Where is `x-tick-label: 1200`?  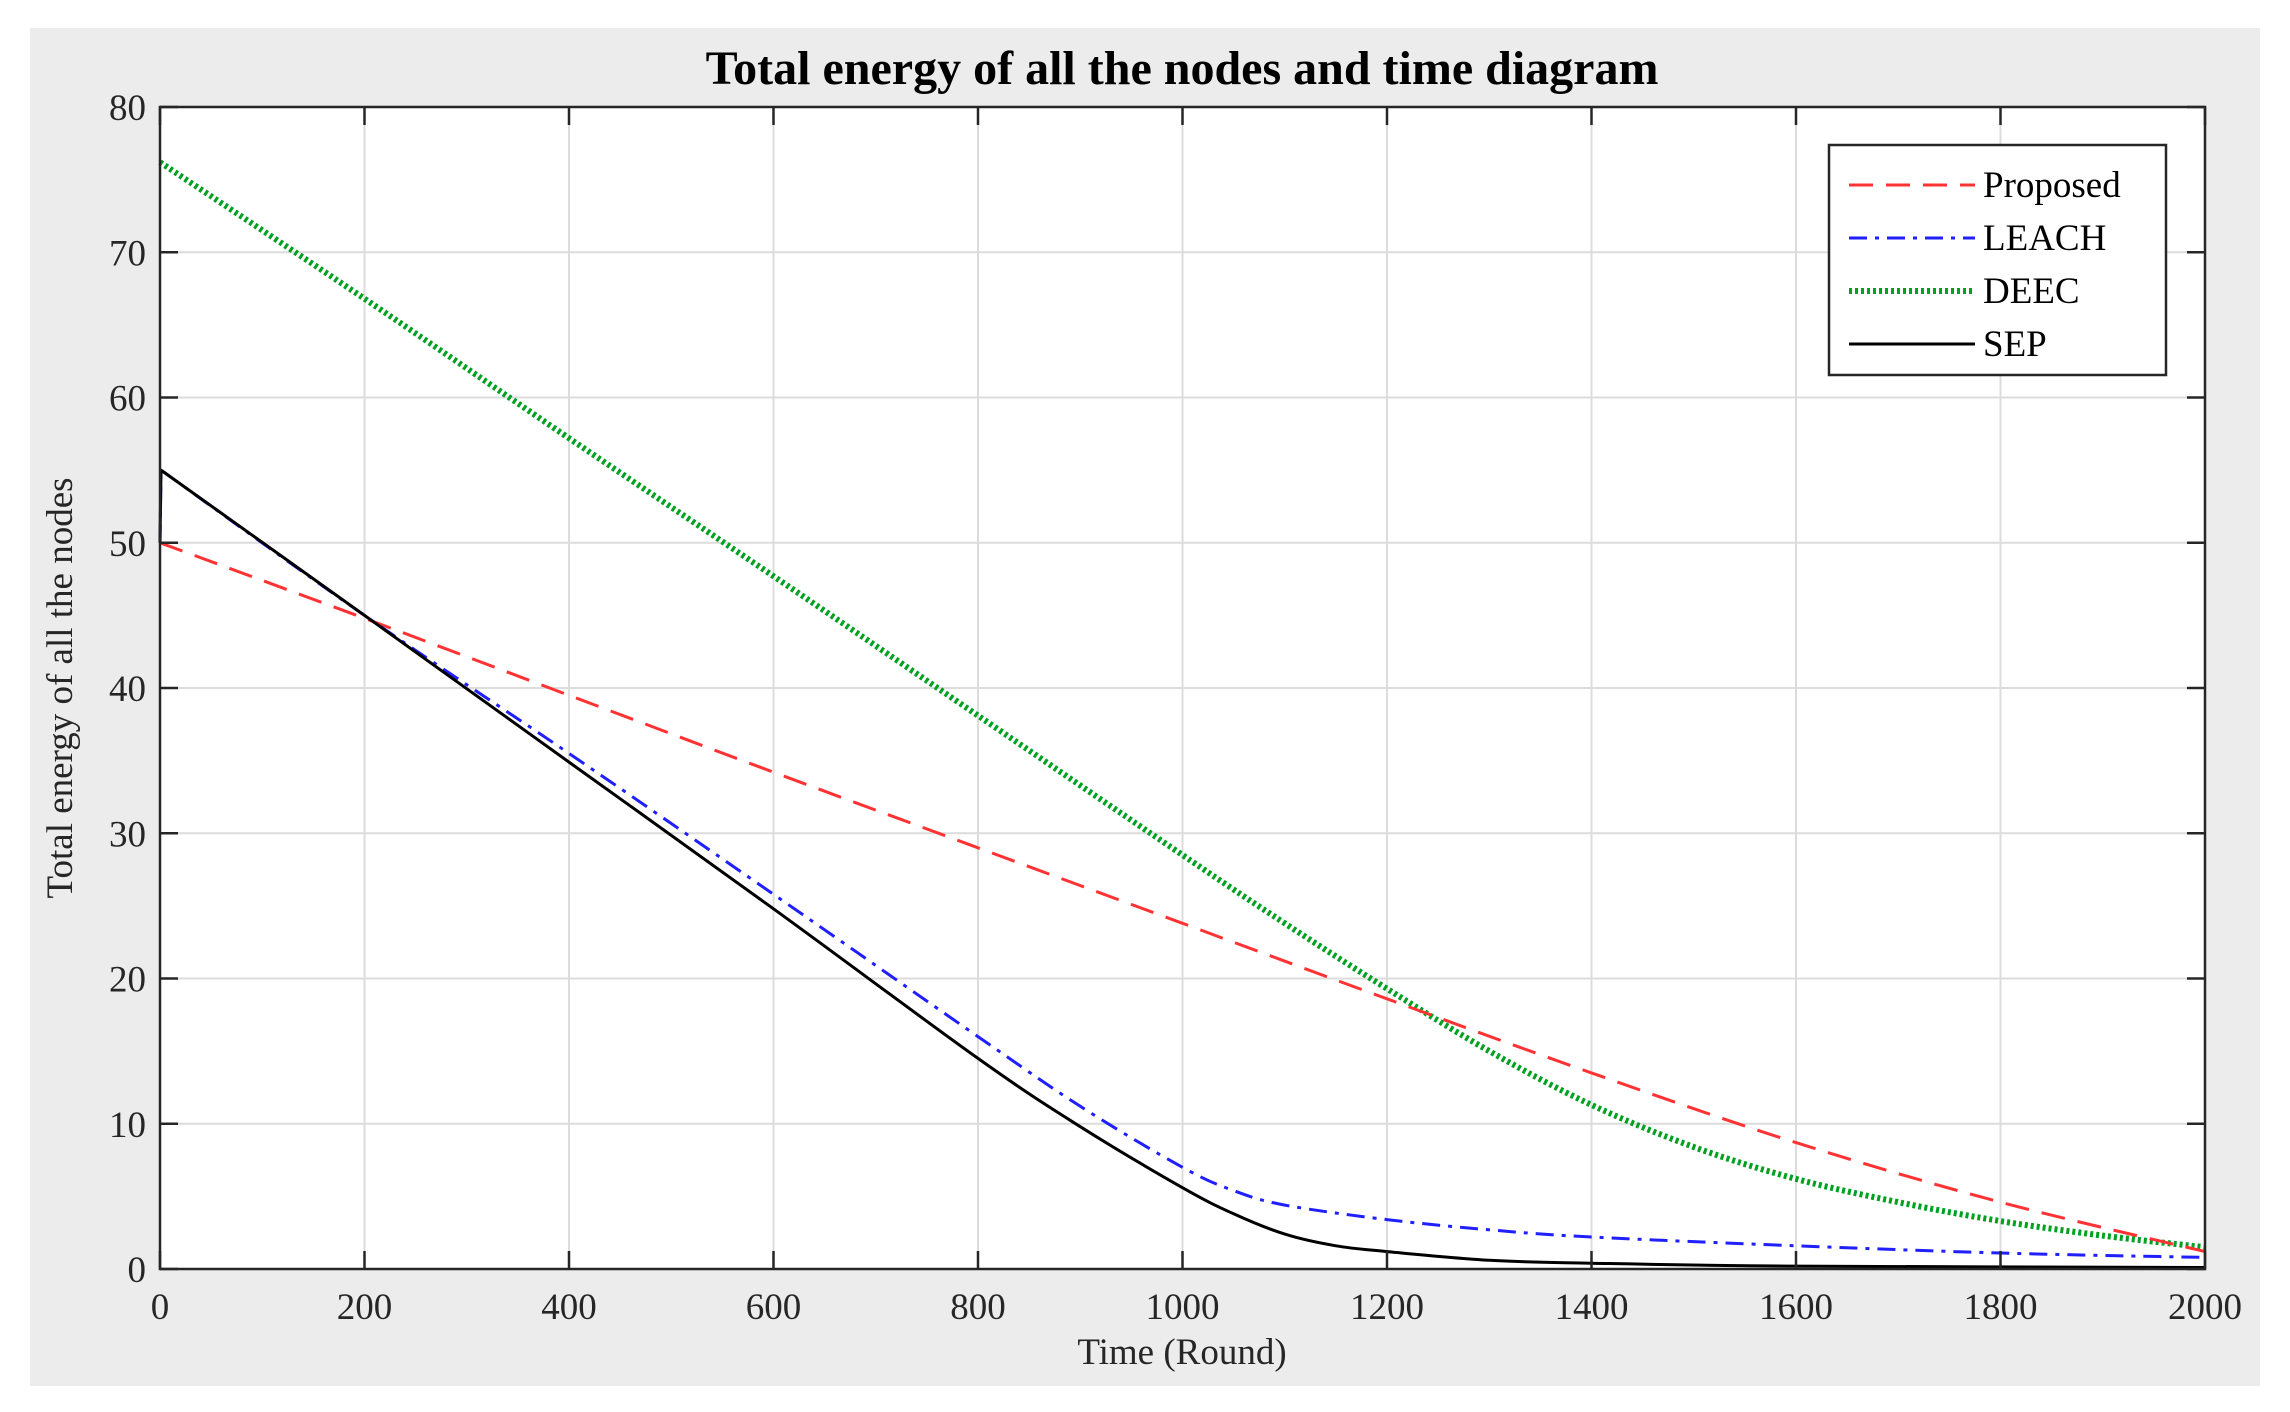
x-tick-label: 1200 is located at coordinates (1387, 1307).